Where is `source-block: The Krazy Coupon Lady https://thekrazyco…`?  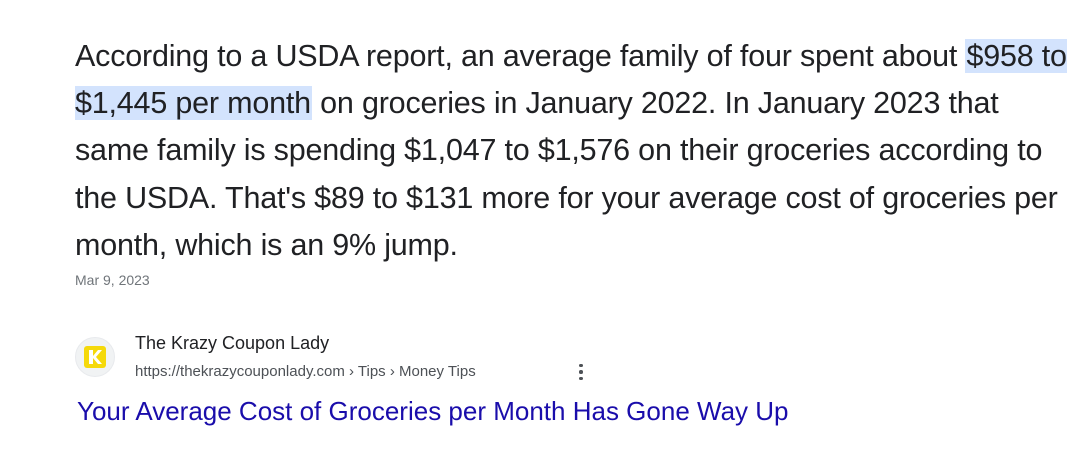
source-block: The Krazy Coupon Lady https://thekrazyco… is located at coordinates (375, 359).